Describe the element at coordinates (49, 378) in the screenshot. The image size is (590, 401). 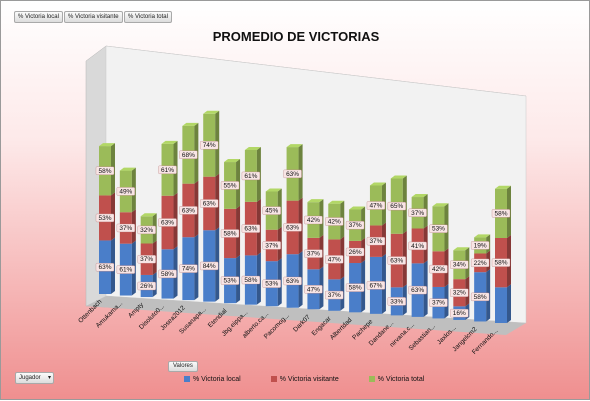
I see `chevron-down-icon: ▾` at that location.